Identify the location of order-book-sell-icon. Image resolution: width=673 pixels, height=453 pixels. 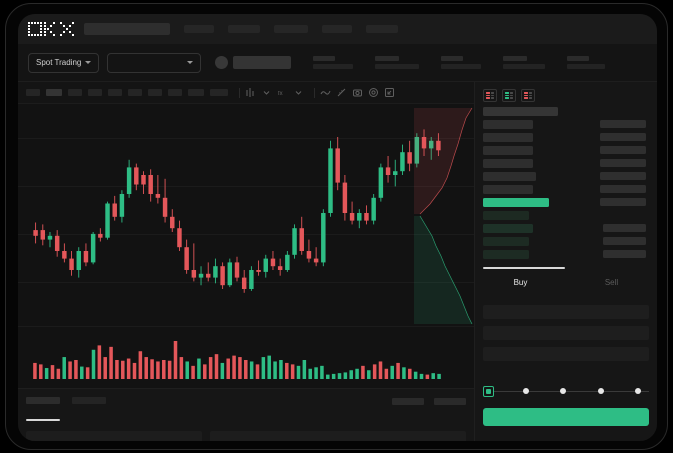
(528, 95).